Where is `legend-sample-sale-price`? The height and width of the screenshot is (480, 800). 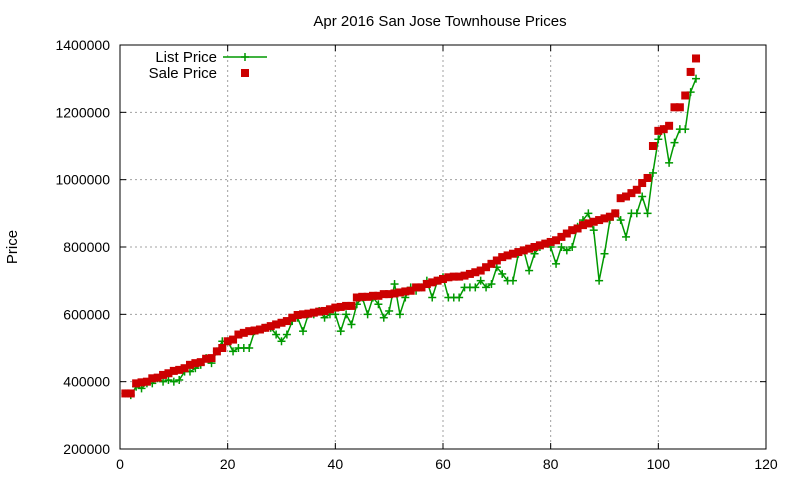 legend-sample-sale-price is located at coordinates (245, 73).